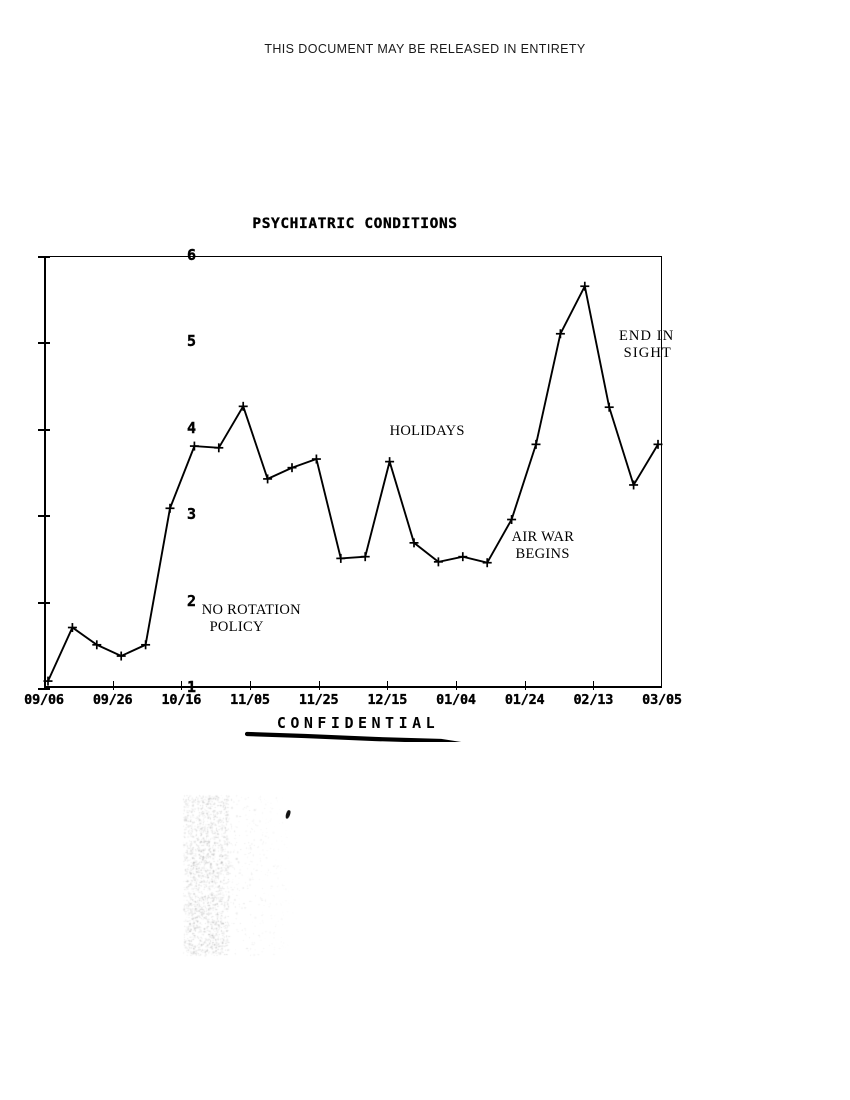 Image resolution: width=850 pixels, height=1100 pixels. What do you see at coordinates (355, 224) in the screenshot?
I see `chart-title: PSYCHIATRIC CONDITIONS` at bounding box center [355, 224].